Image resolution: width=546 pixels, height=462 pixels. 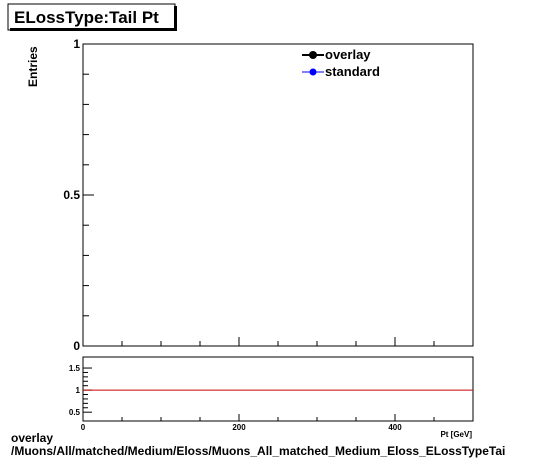 What do you see at coordinates (76, 346) in the screenshot?
I see `y-tick-label: 0` at bounding box center [76, 346].